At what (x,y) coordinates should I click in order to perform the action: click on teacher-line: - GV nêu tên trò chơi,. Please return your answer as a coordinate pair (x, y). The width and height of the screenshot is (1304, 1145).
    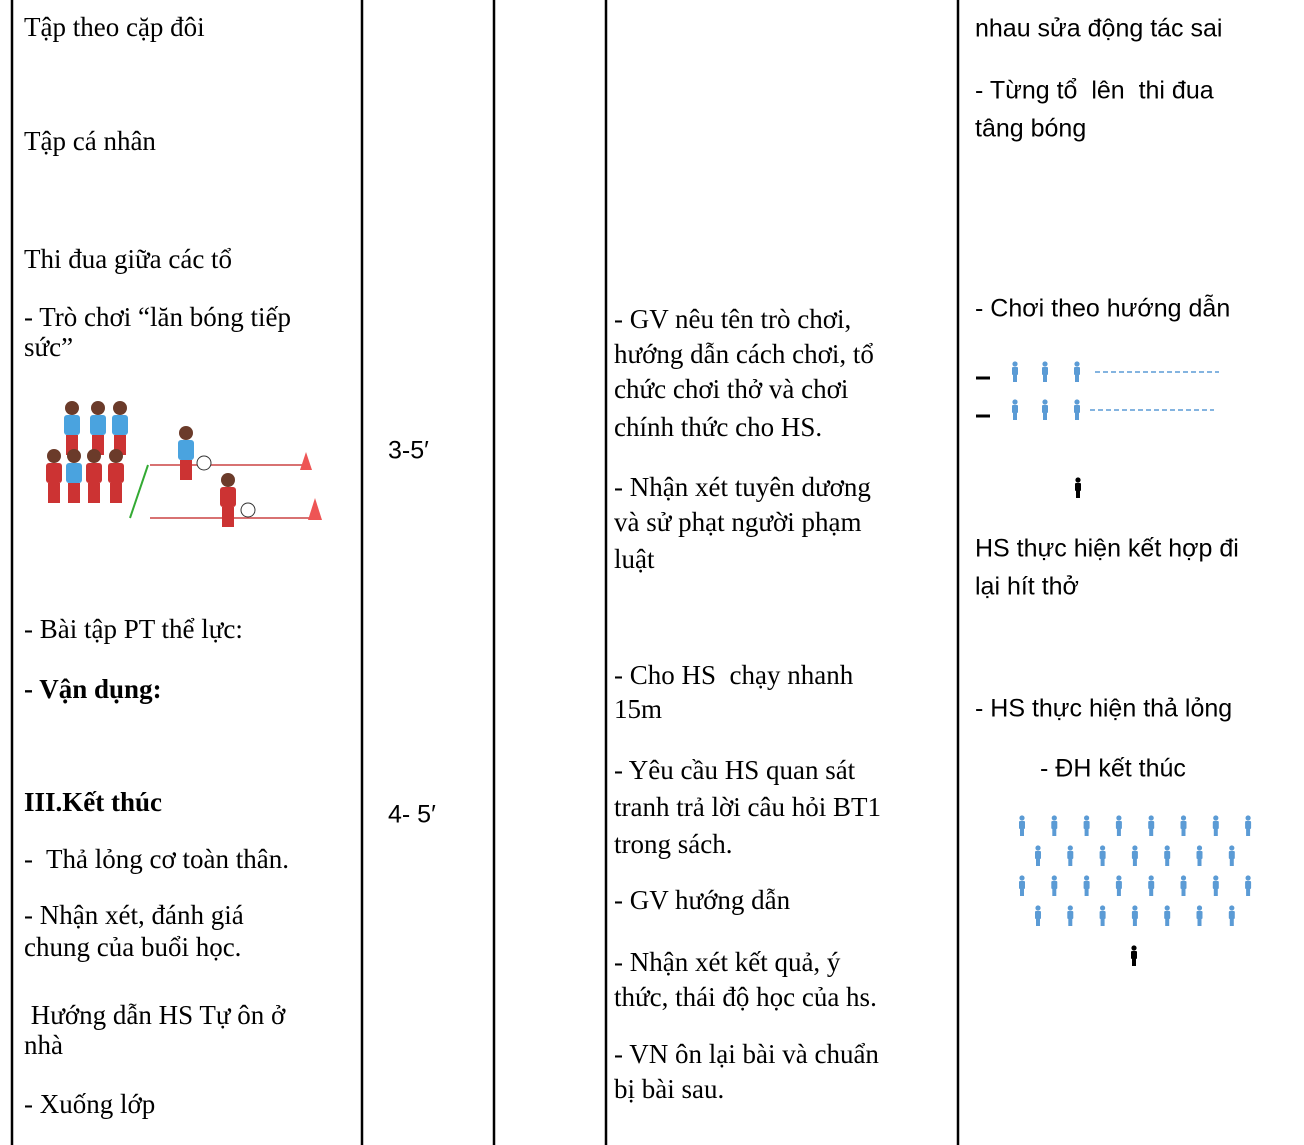
    Looking at the image, I should click on (732, 319).